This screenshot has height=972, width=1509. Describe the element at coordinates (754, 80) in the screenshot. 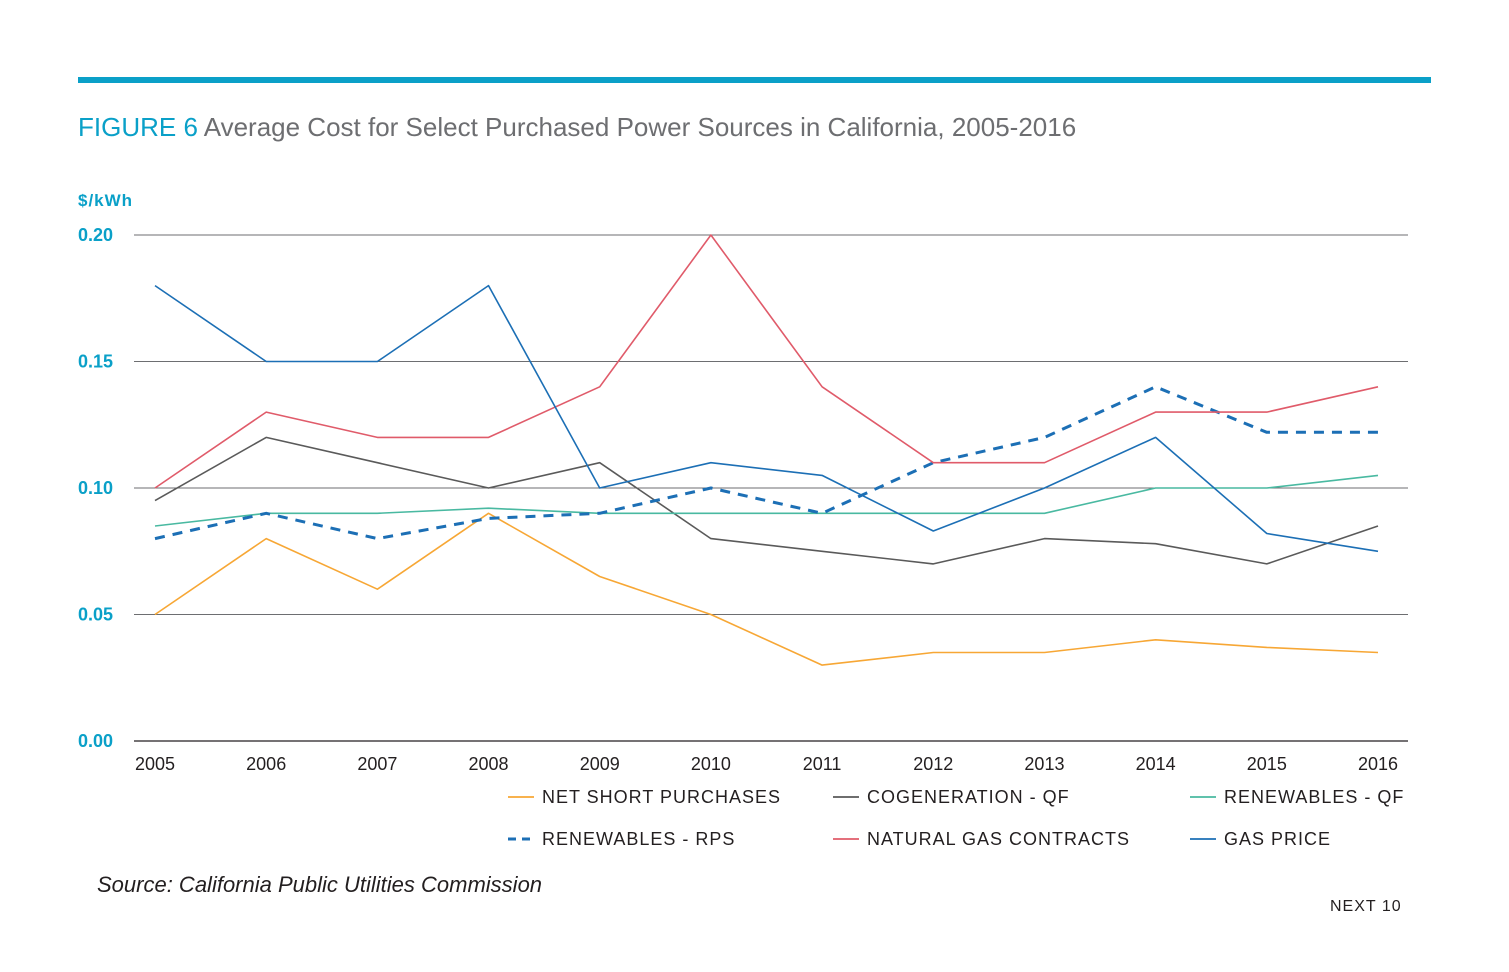

I see `top-accent-bar` at that location.